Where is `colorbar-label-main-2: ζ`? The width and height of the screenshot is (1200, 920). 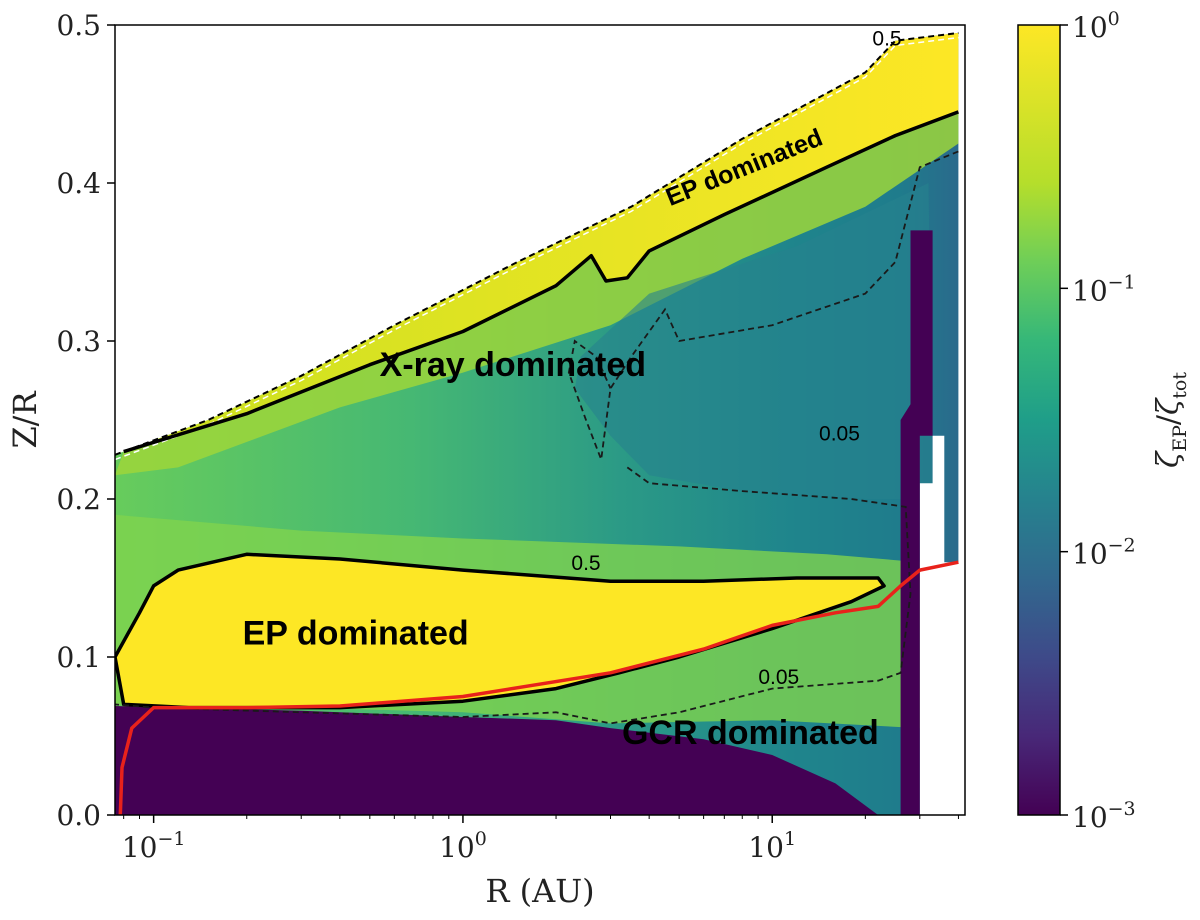 colorbar-label-main-2: ζ is located at coordinates (1168, 406).